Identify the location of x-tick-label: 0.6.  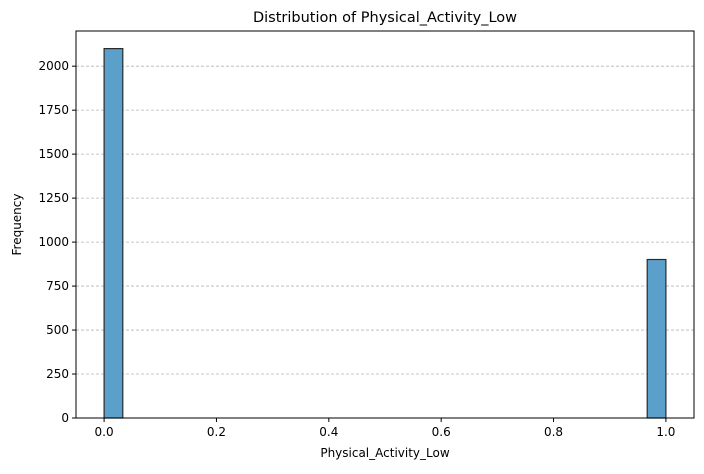
(441, 432).